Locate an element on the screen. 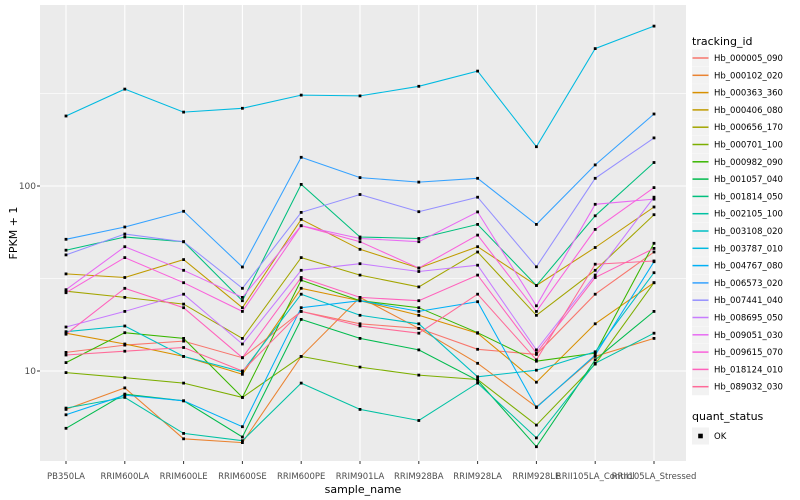 The image size is (800, 500). legend-item-label: Hb_000656_170 is located at coordinates (748, 128).